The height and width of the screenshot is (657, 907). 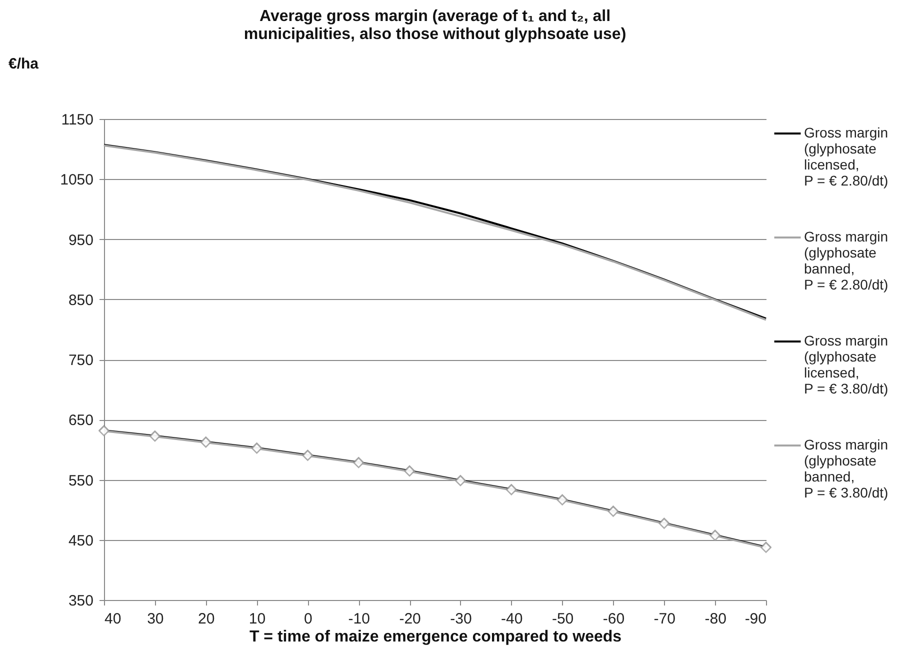 I want to click on y-tick-label: 350, so click(x=81, y=601).